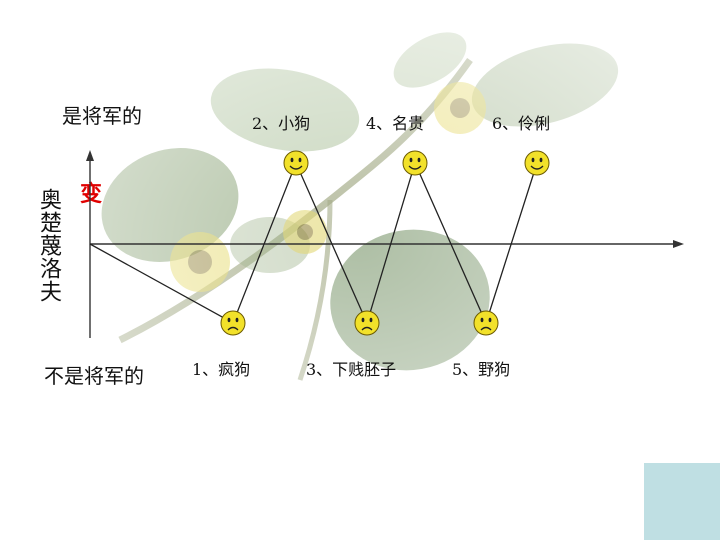 The height and width of the screenshot is (540, 720). Describe the element at coordinates (481, 369) in the screenshot. I see `point-label-5: 5、野狗` at that location.